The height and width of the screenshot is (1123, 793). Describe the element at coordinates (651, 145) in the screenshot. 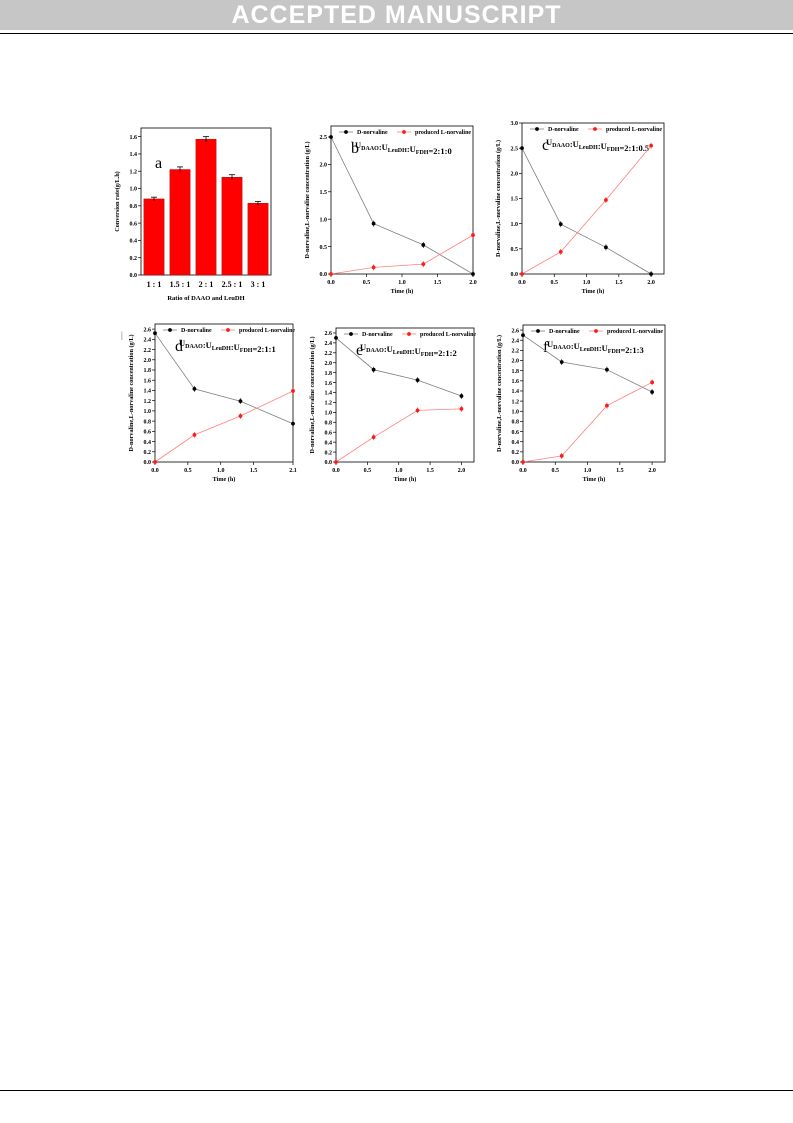

I see `data-point-l-c` at that location.